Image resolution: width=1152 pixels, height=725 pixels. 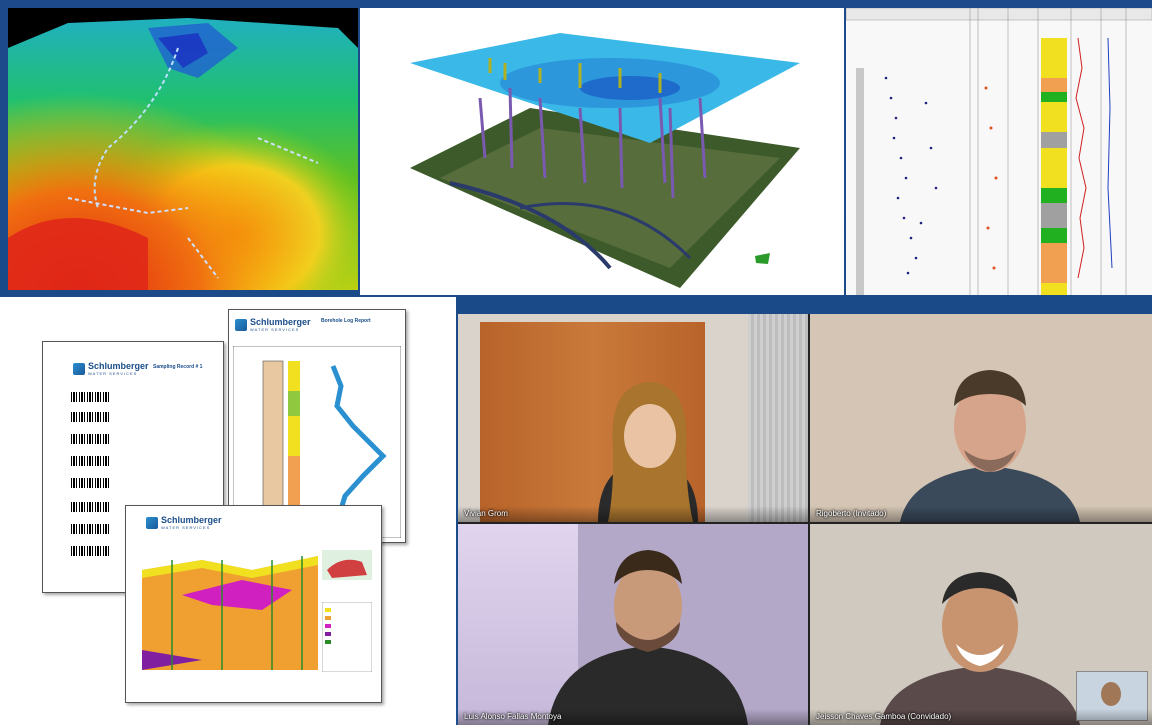 What do you see at coordinates (518, 624) in the screenshot?
I see `room-background` at bounding box center [518, 624].